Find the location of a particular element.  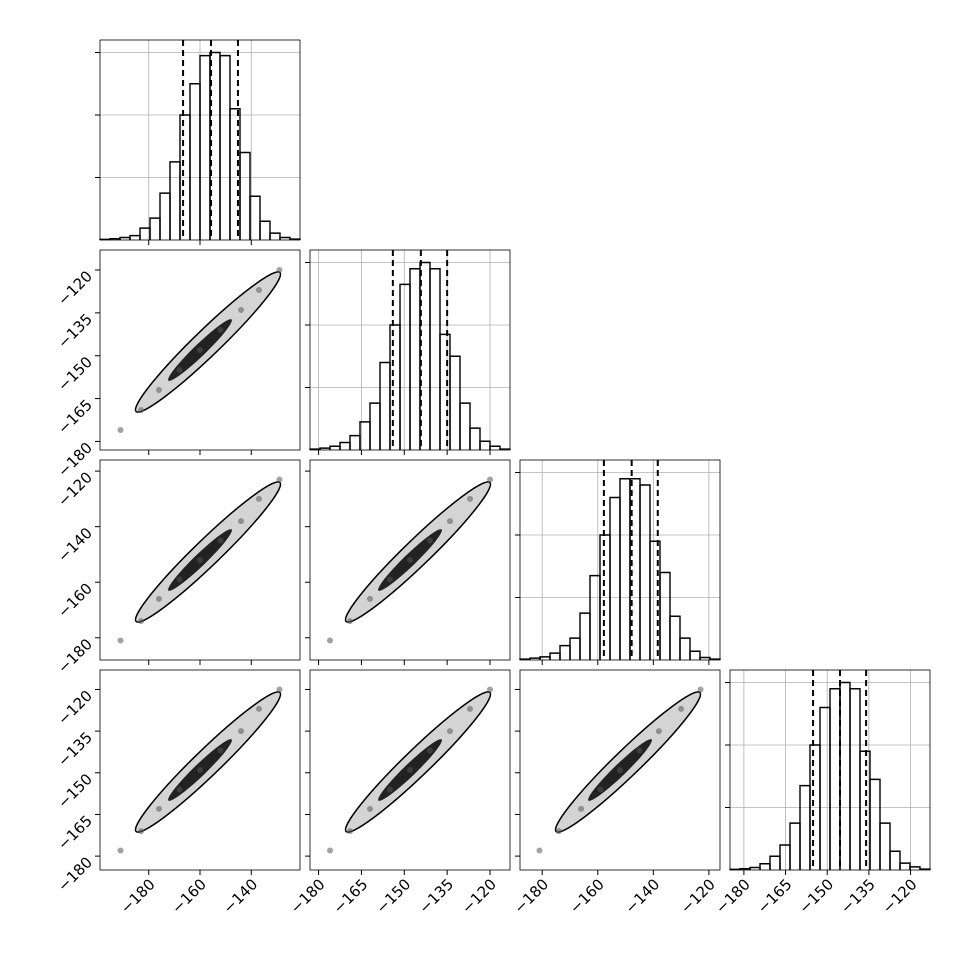

y-tick-label: −140 is located at coordinates (75, 545).